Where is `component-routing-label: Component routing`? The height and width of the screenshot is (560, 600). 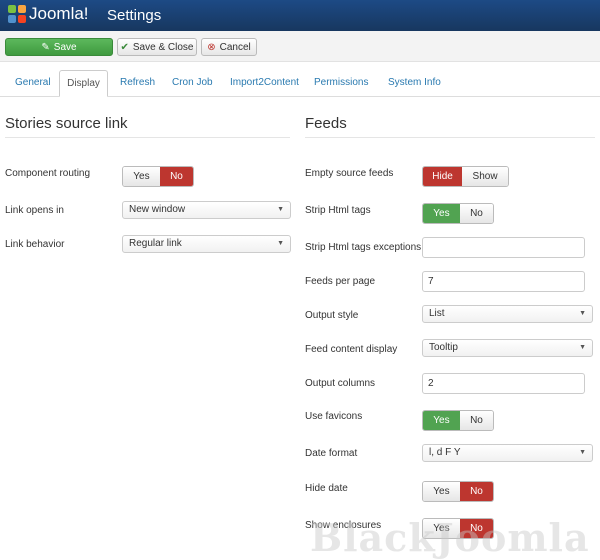
component-routing-label: Component routing is located at coordinates (48, 173).